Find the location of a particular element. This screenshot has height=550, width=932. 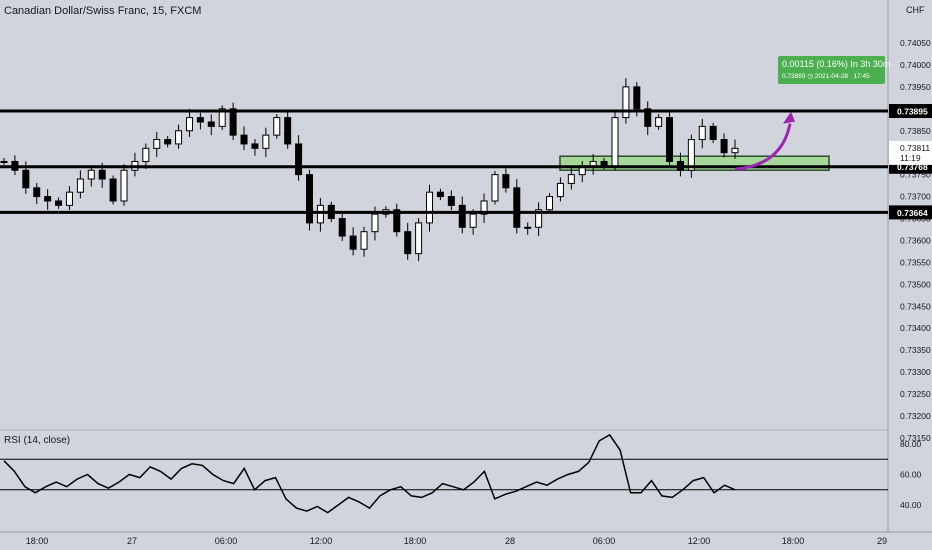

price-tick-label: 0.74050 is located at coordinates (915, 43).